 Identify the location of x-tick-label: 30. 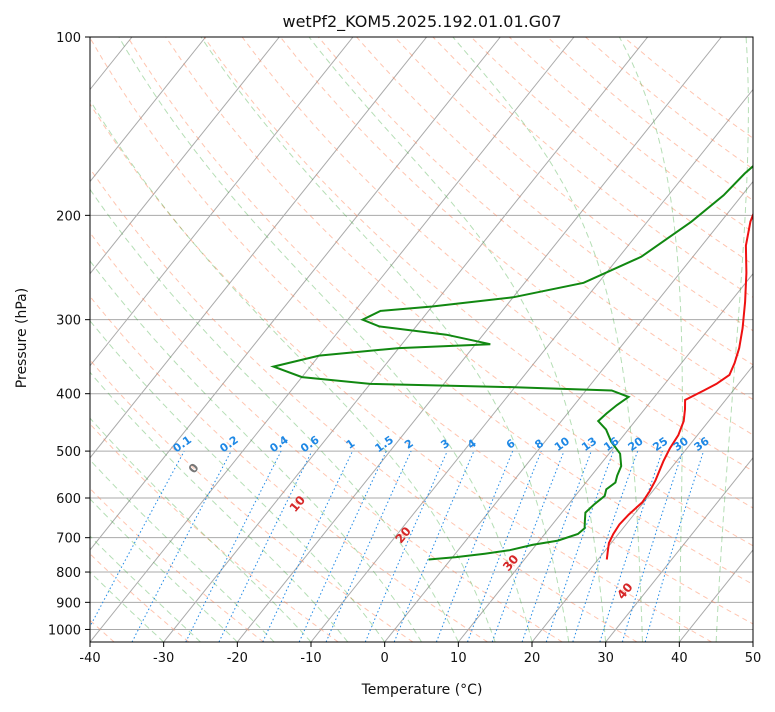
(605, 658).